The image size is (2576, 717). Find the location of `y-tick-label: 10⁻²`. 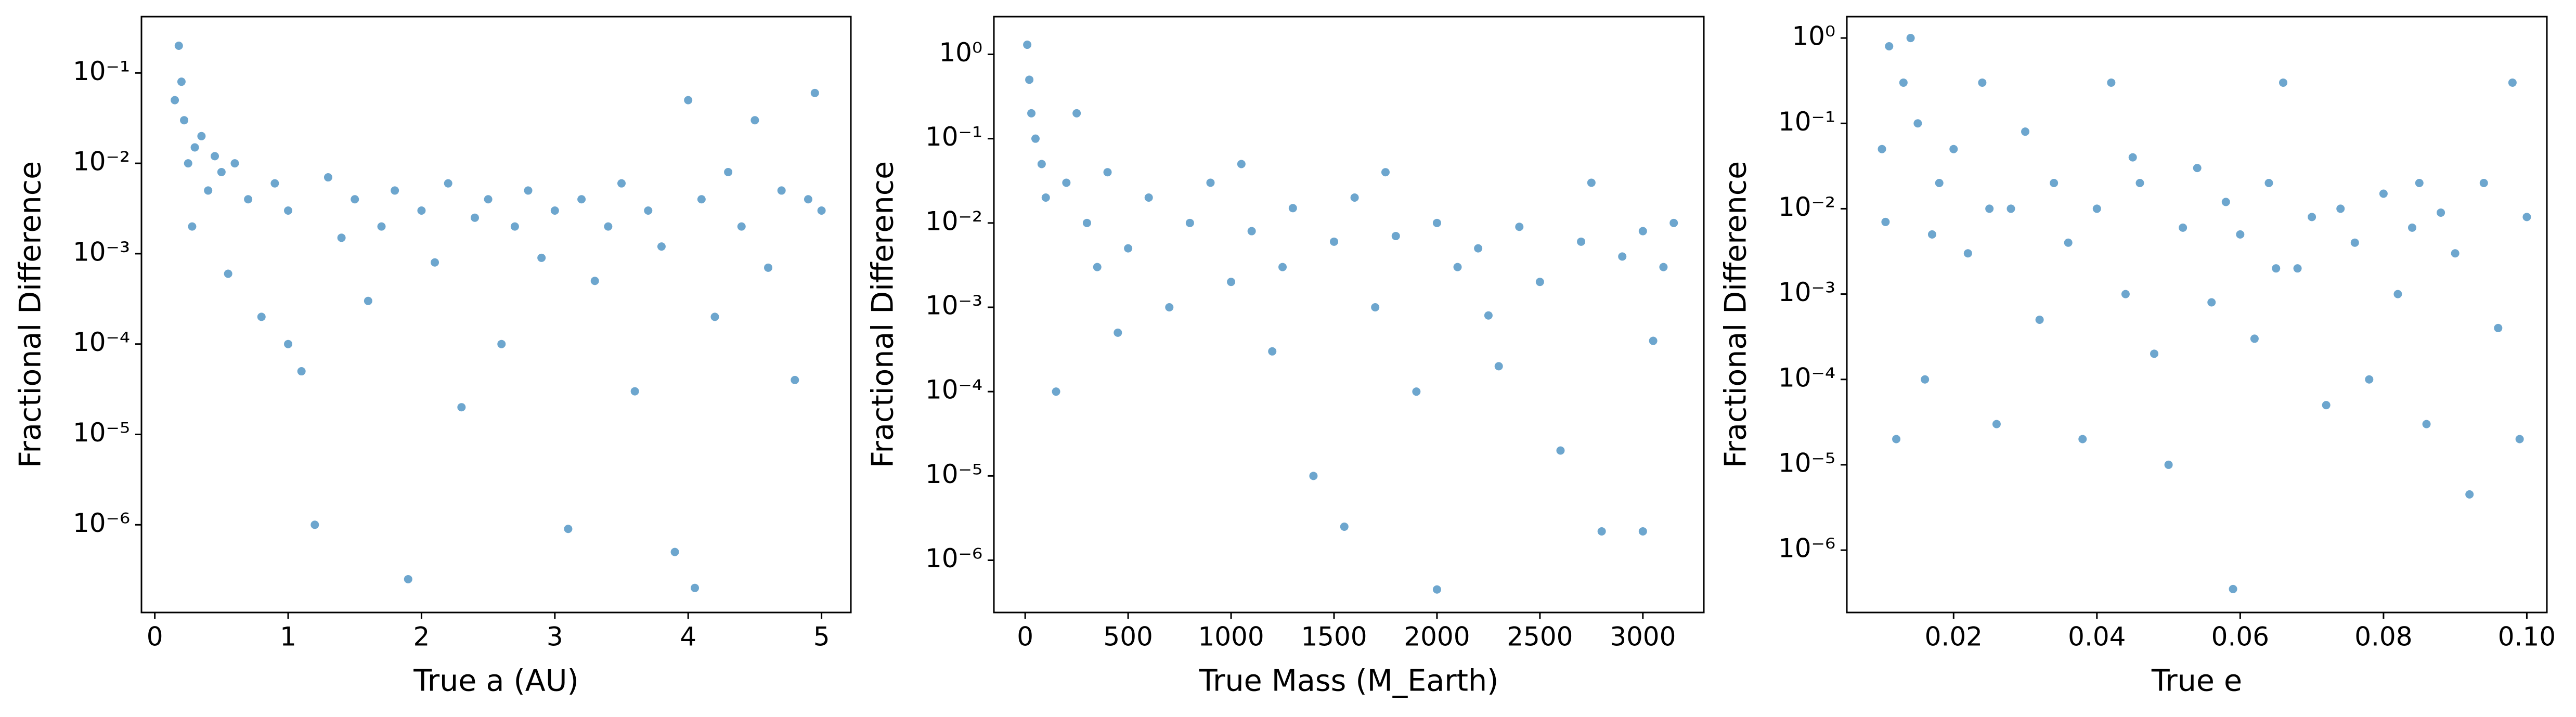

y-tick-label: 10⁻² is located at coordinates (953, 221).